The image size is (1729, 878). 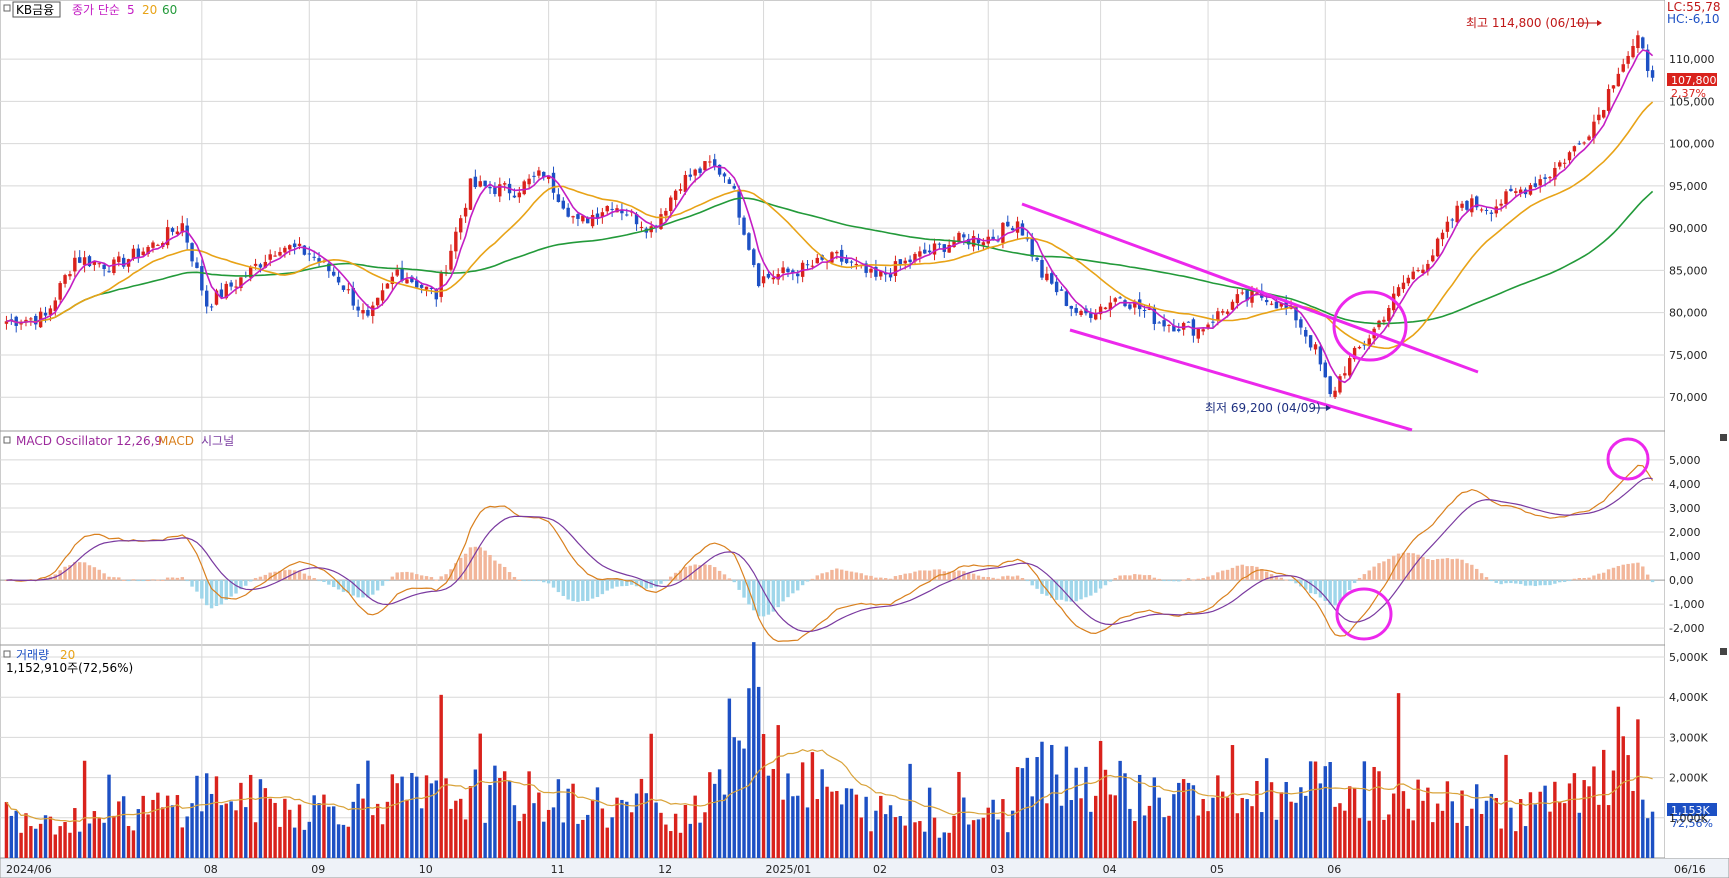 What do you see at coordinates (1692, 86) in the screenshot?
I see `price-tag: 107,800 2,37%` at bounding box center [1692, 86].